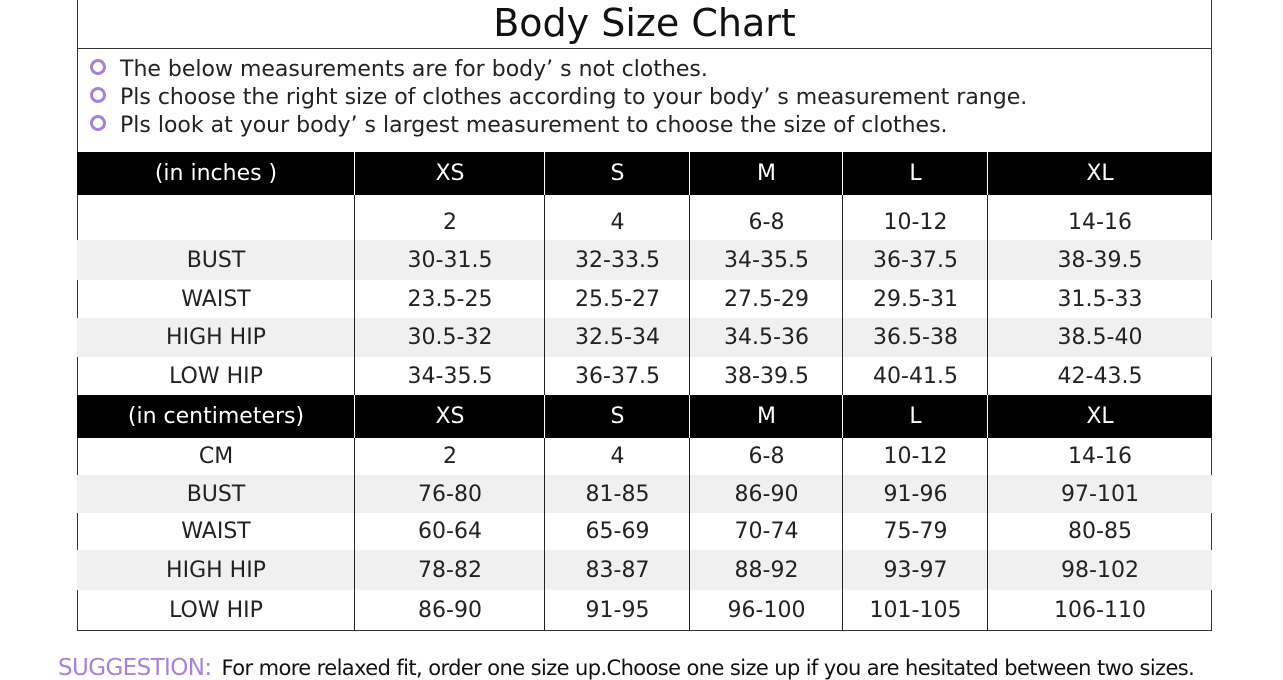 The height and width of the screenshot is (680, 1283). Describe the element at coordinates (915, 337) in the screenshot. I see `size-cell: 36.5-38` at that location.